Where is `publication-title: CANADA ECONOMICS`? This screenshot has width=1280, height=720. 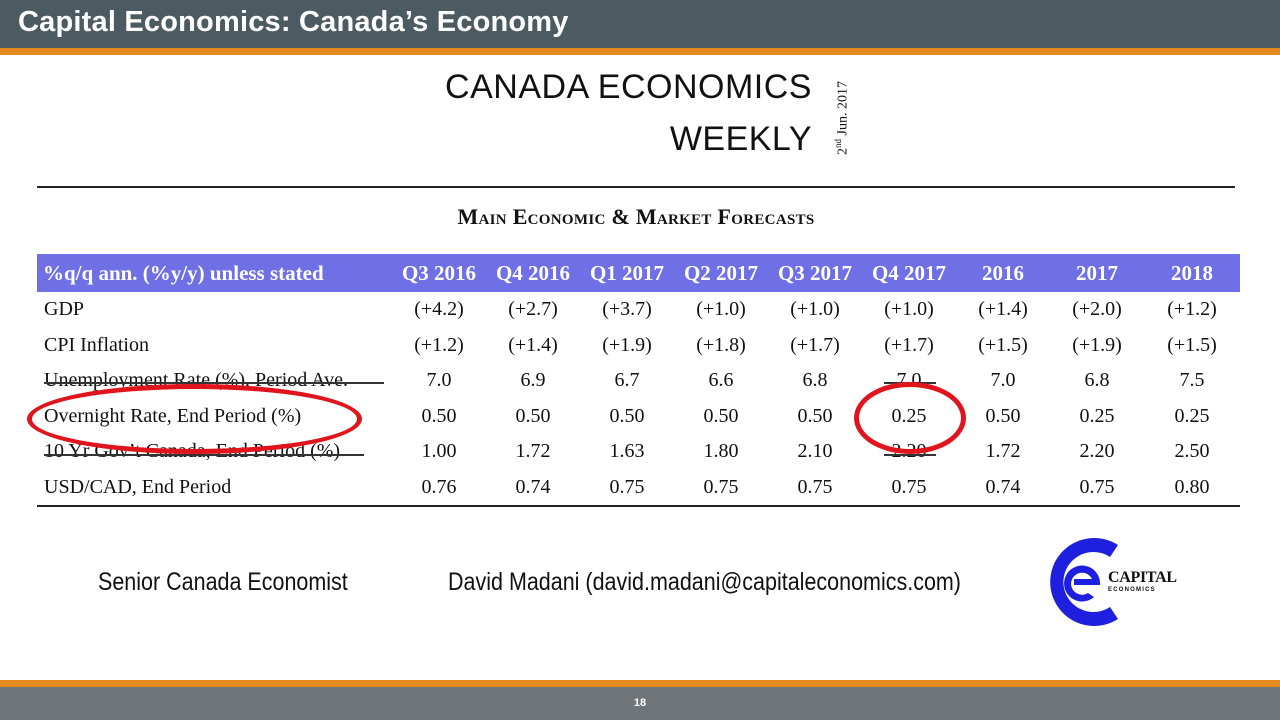 publication-title: CANADA ECONOMICS is located at coordinates (628, 87).